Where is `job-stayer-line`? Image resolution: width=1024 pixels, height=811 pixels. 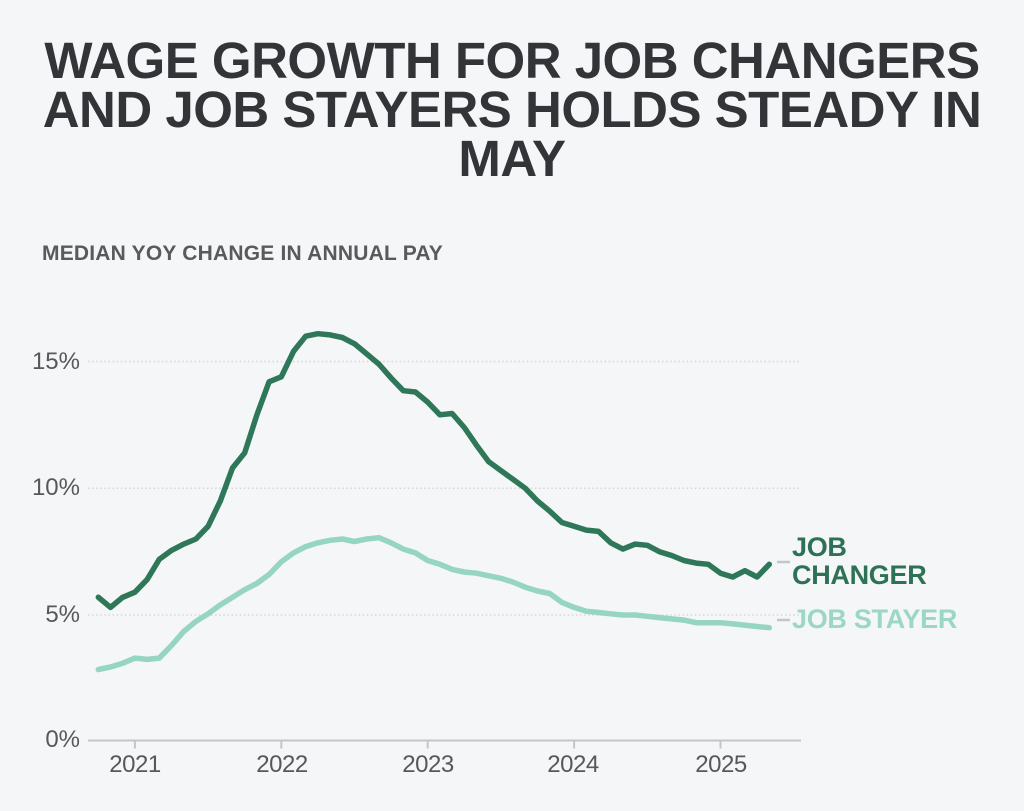
job-stayer-line is located at coordinates (434, 603).